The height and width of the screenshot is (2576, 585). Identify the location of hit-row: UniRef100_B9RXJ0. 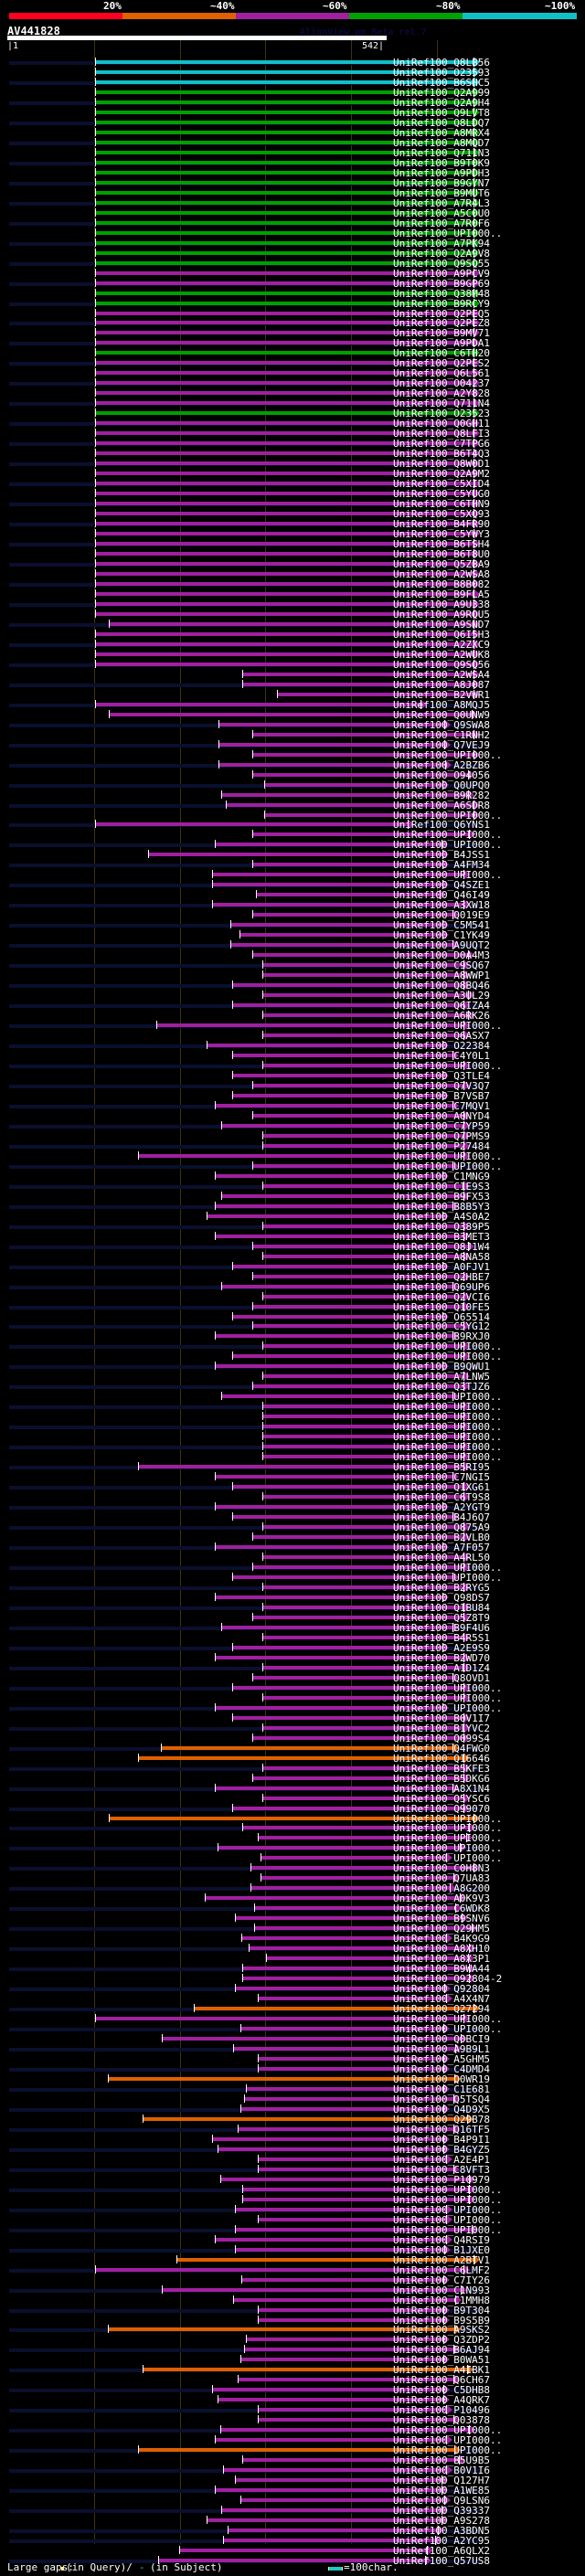
(293, 1336).